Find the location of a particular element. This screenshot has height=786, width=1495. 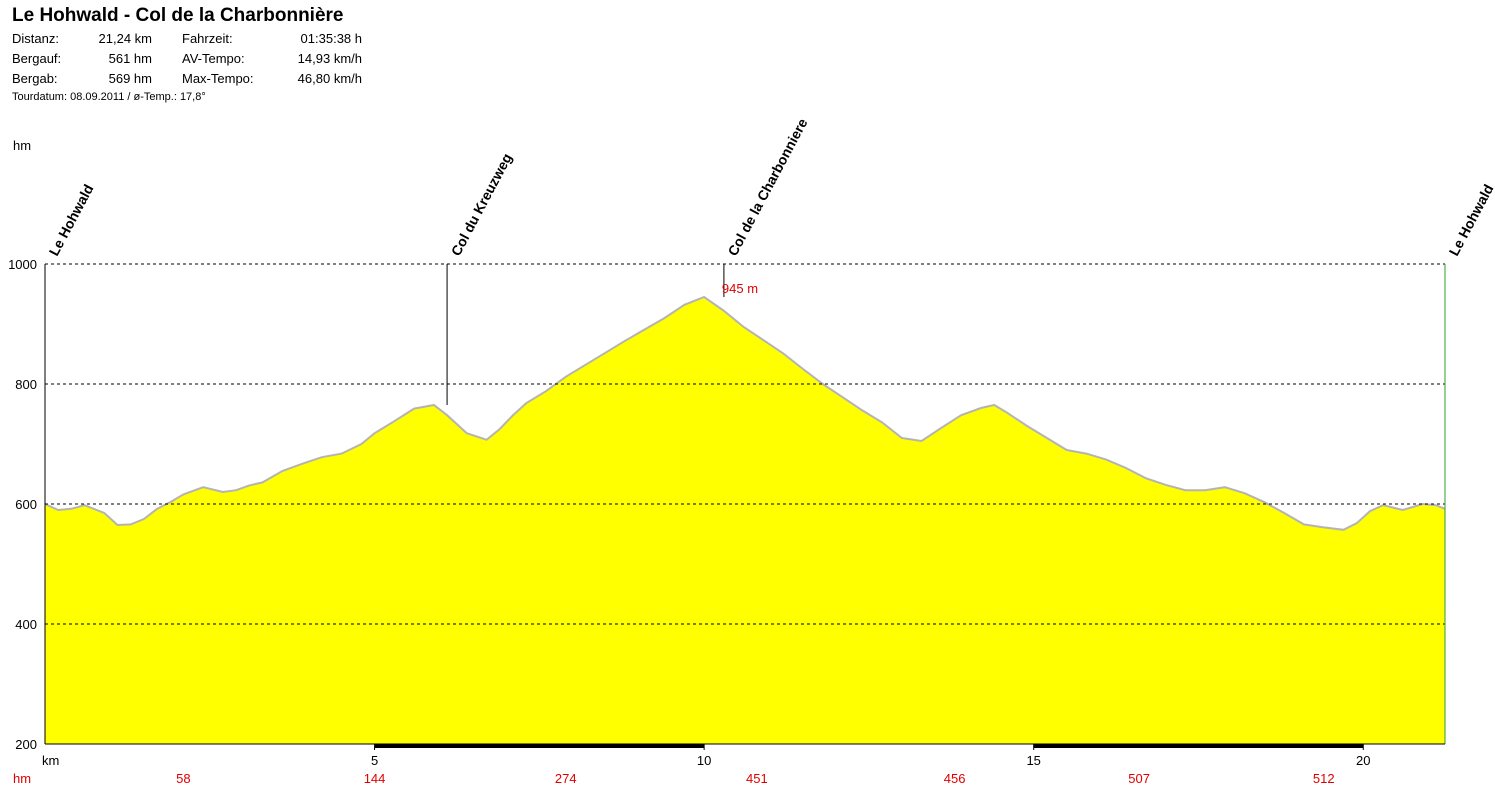

x-tick-label: 15 is located at coordinates (1033, 760).